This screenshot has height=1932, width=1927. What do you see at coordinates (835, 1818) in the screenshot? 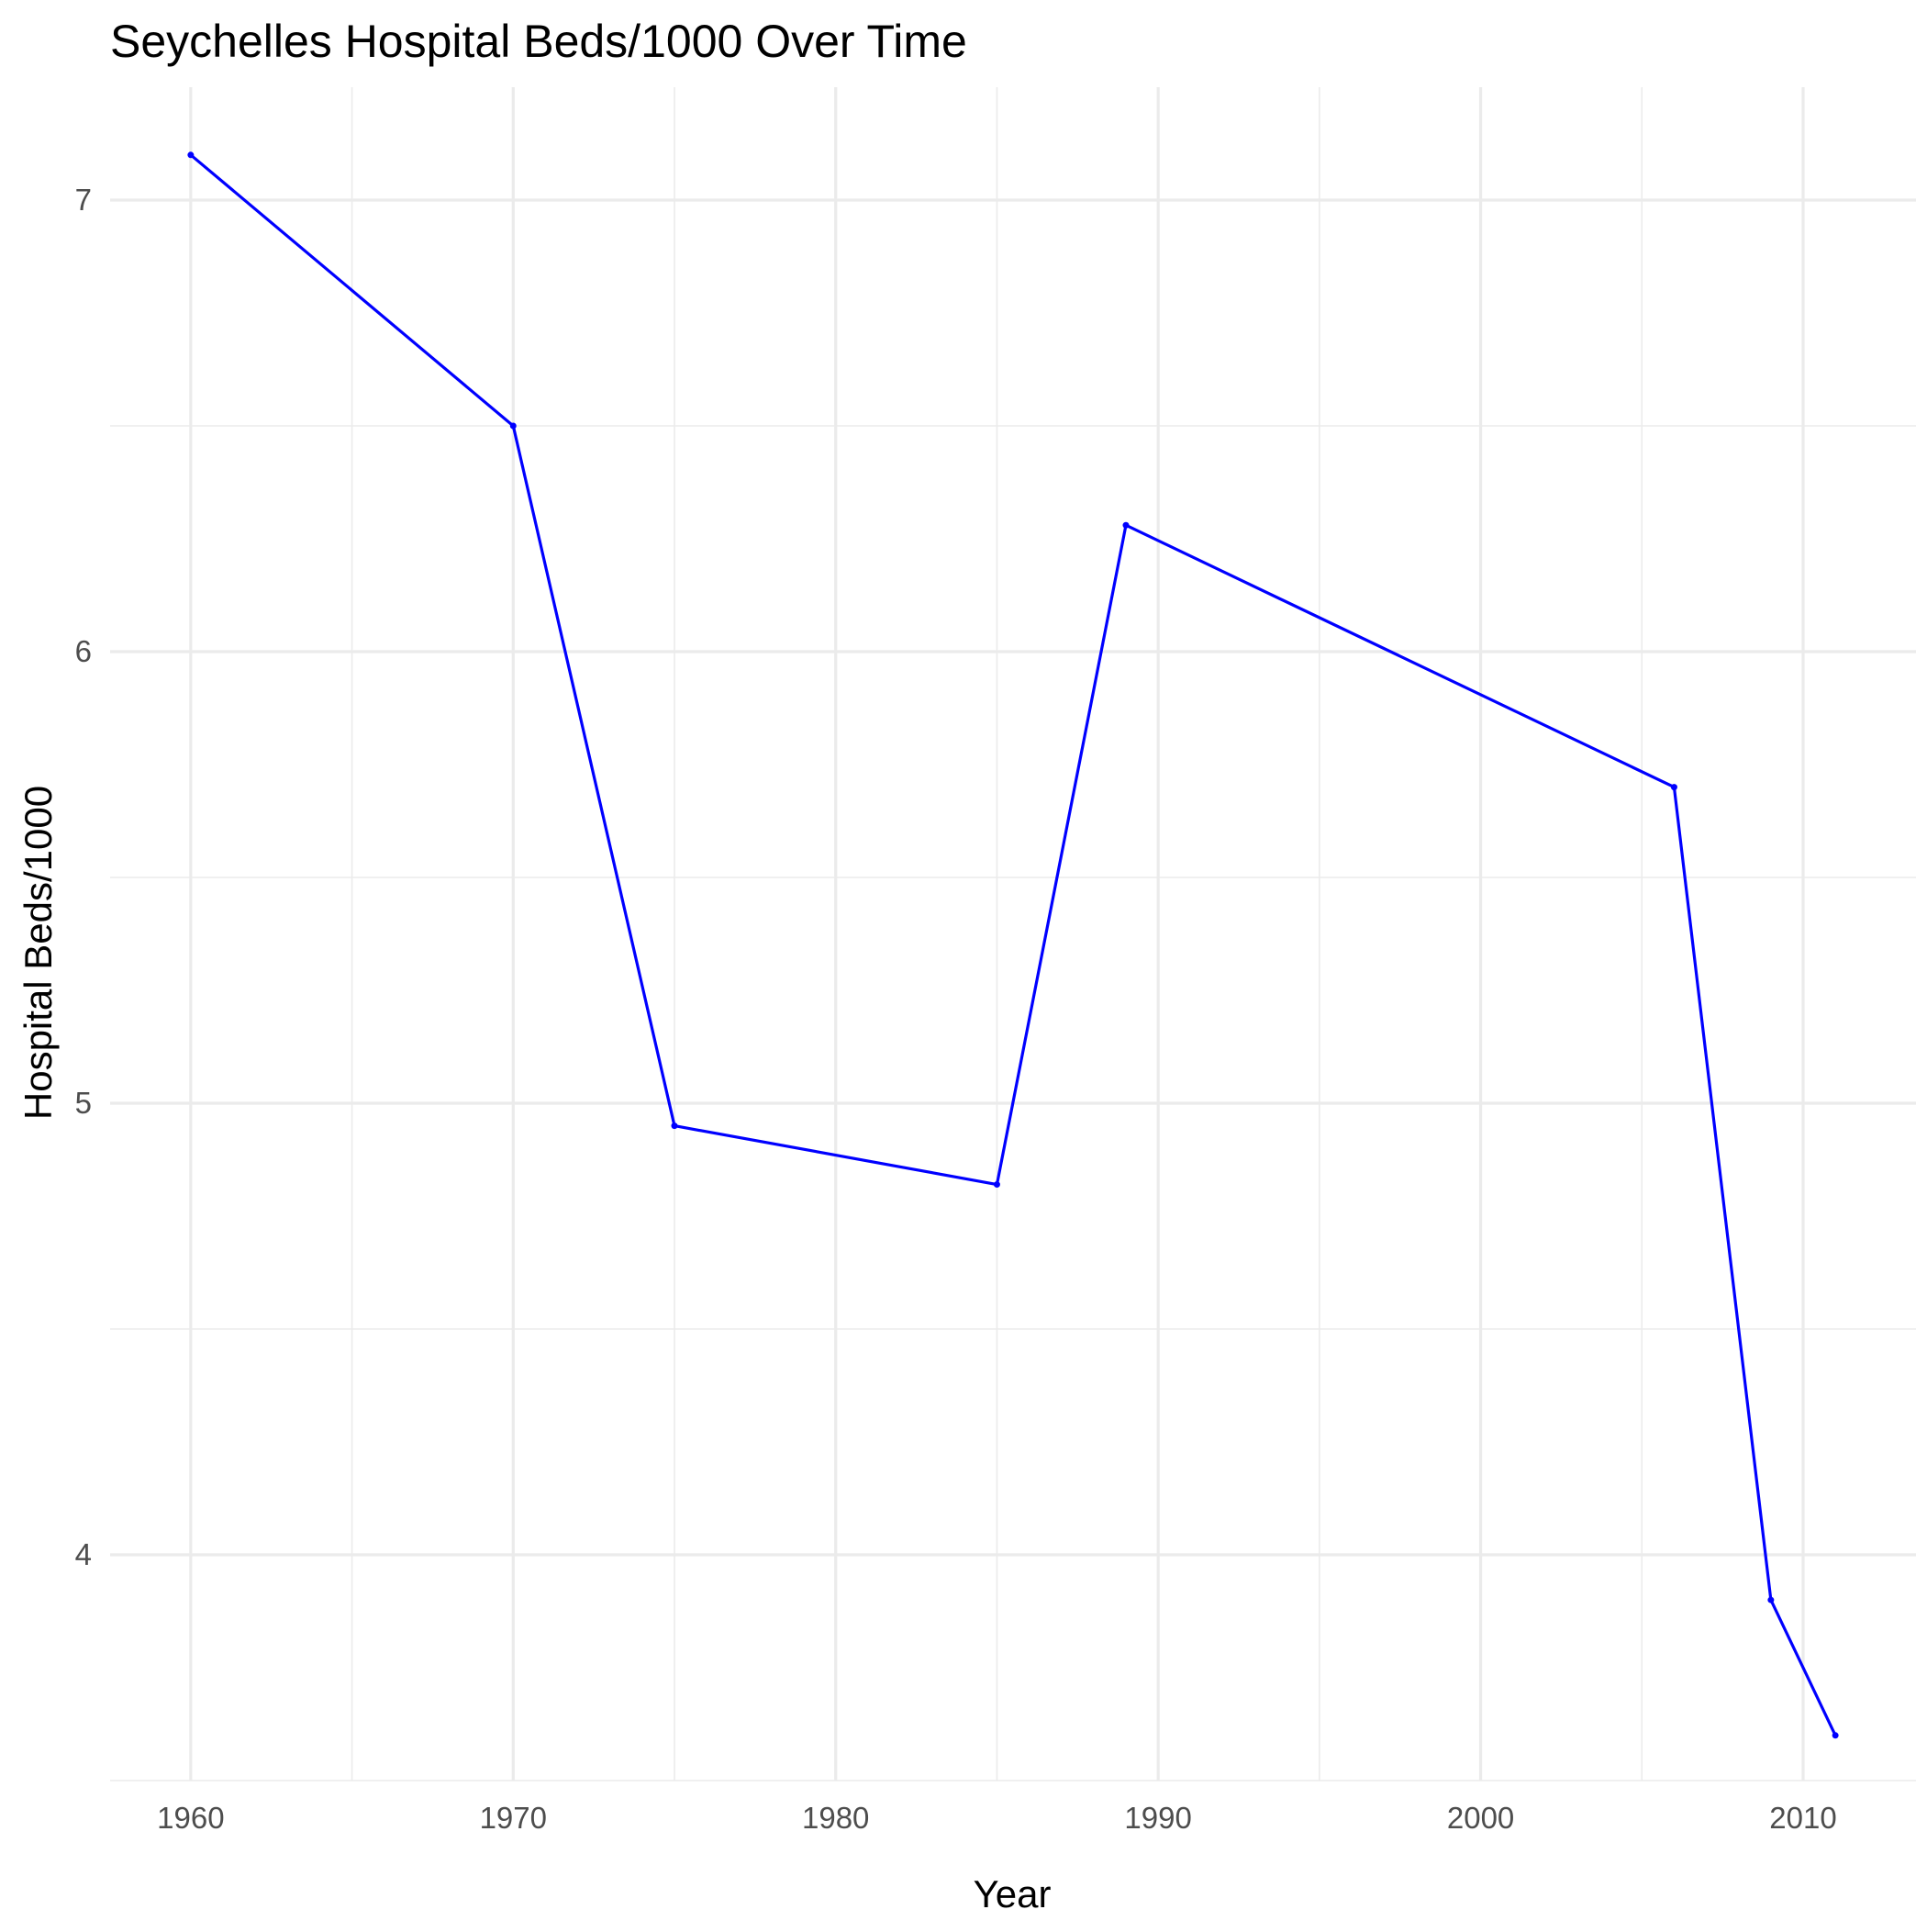
I see `x-tick-label: 1980` at bounding box center [835, 1818].